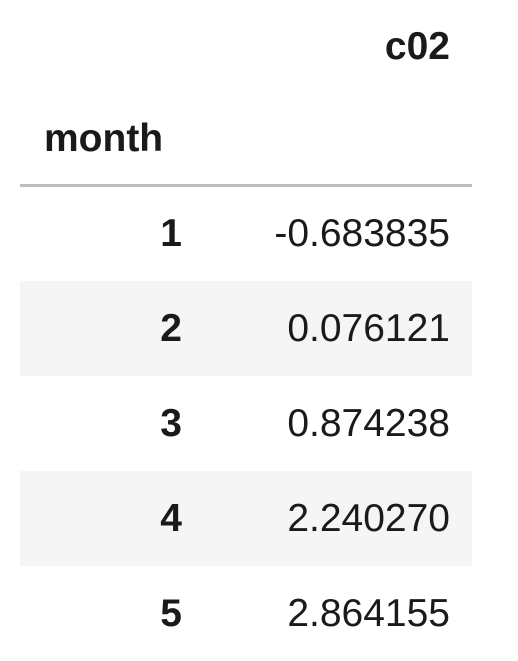 The width and height of the screenshot is (518, 661). Describe the element at coordinates (246, 423) in the screenshot. I see `table-row: 3 0.874238` at that location.